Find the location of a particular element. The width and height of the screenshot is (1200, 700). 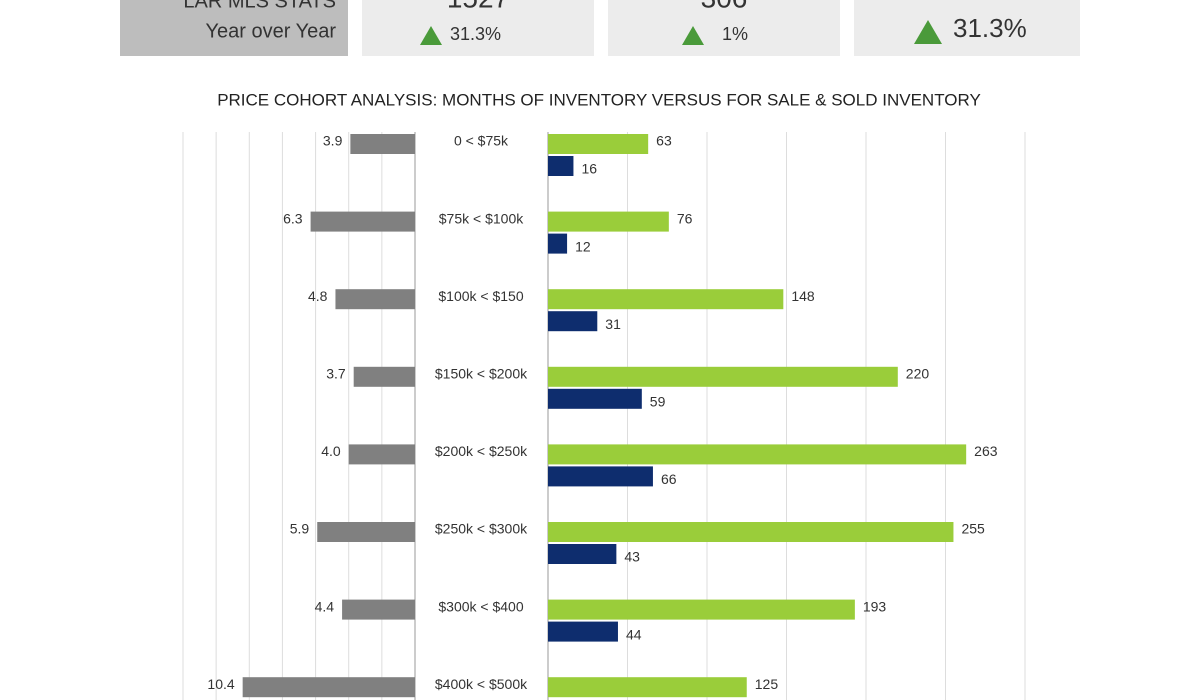

stats-label-box is located at coordinates (234, 28).